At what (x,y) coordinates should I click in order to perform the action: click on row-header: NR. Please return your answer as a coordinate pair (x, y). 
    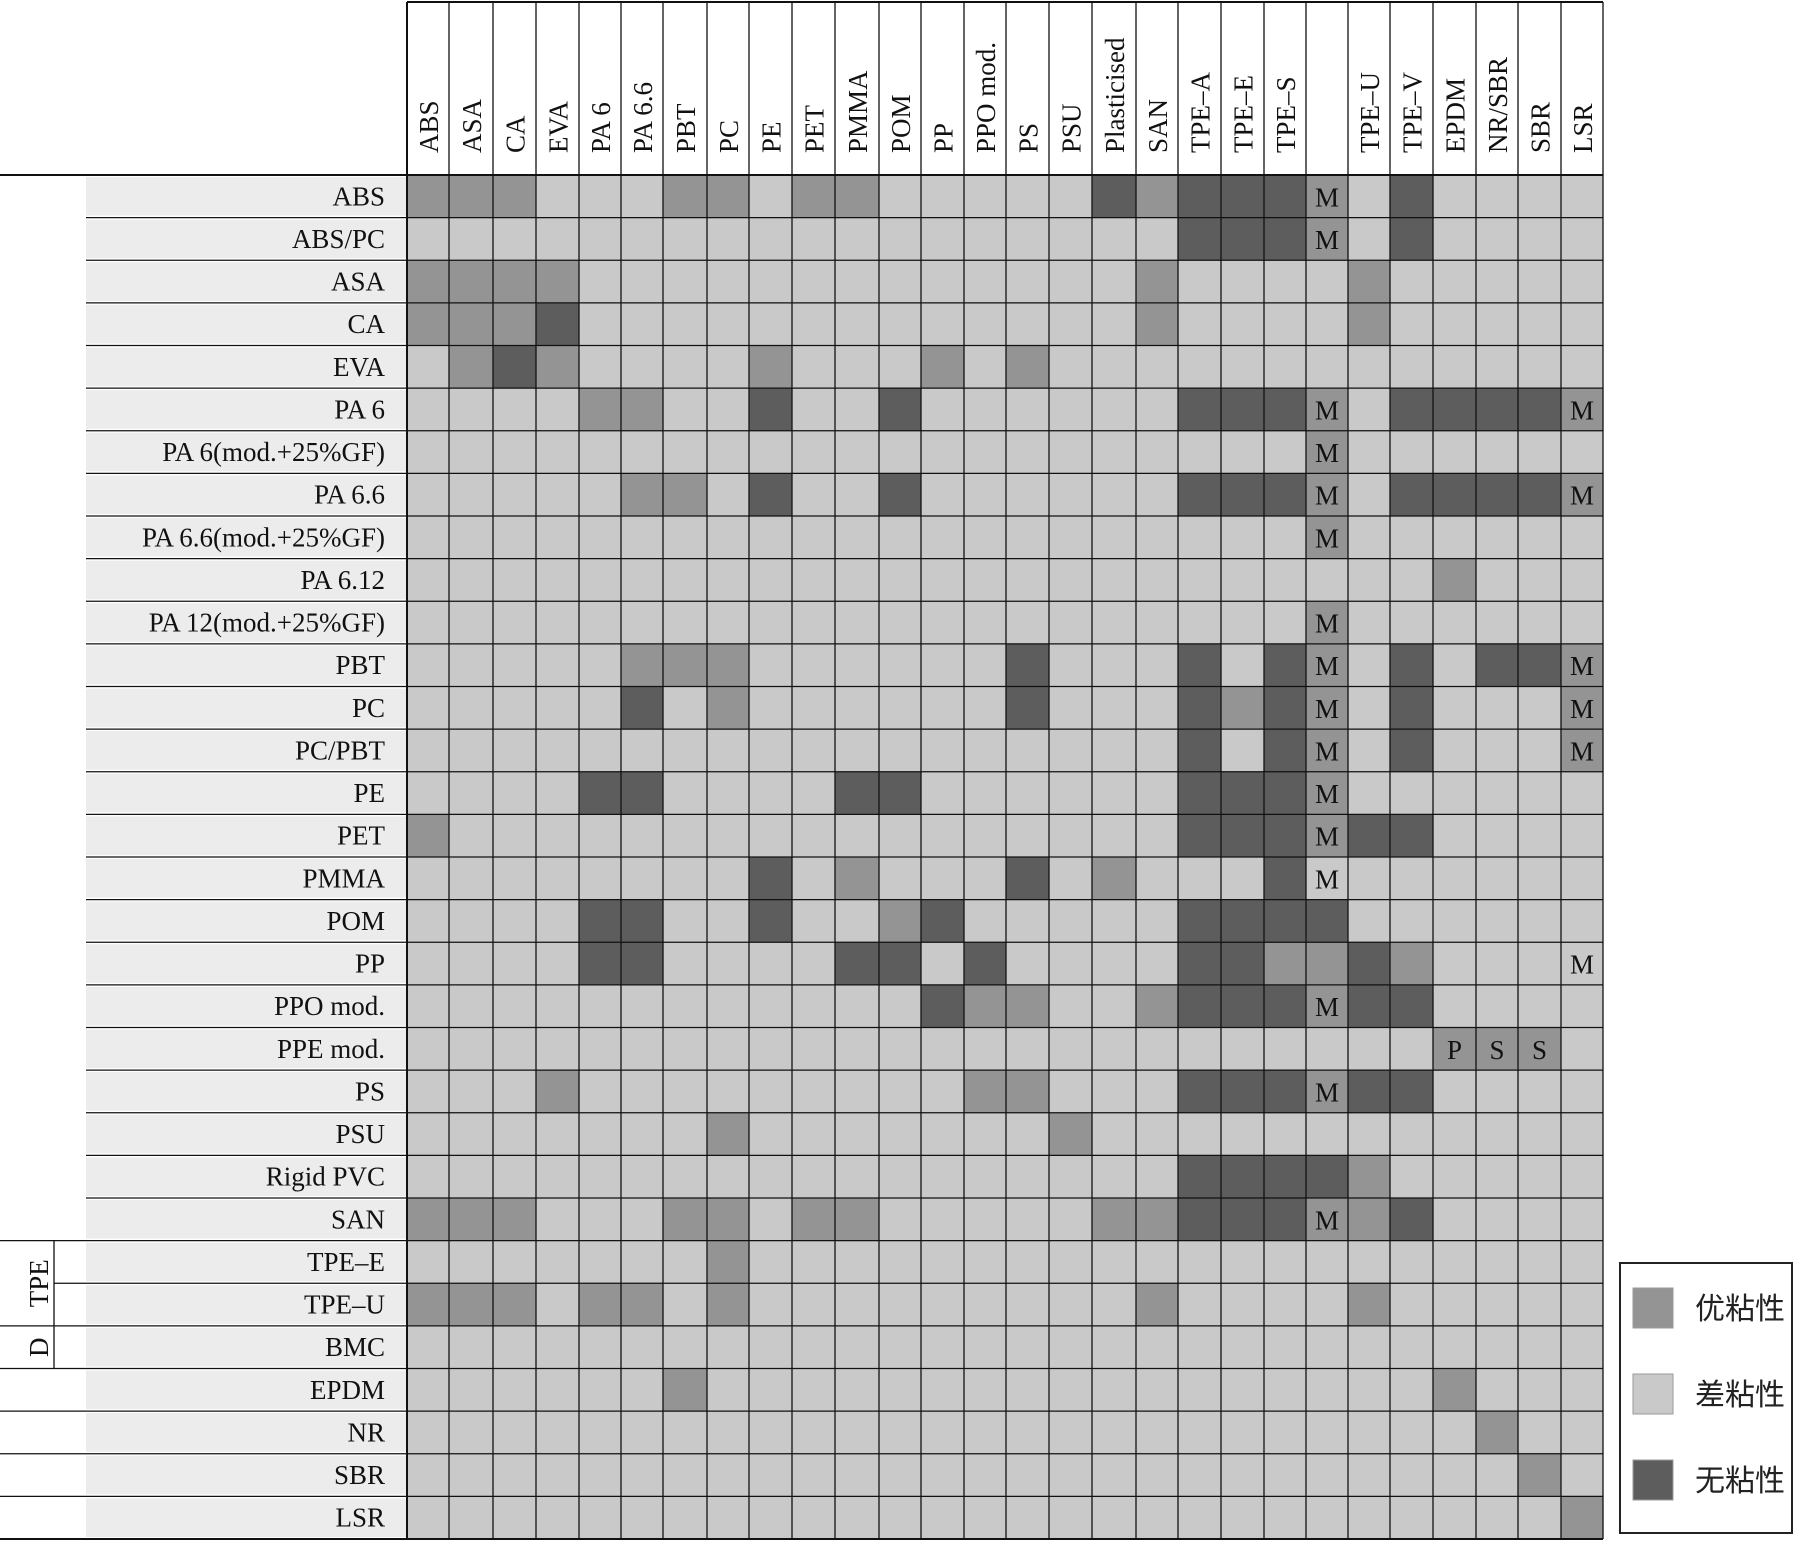
    Looking at the image, I should click on (366, 1432).